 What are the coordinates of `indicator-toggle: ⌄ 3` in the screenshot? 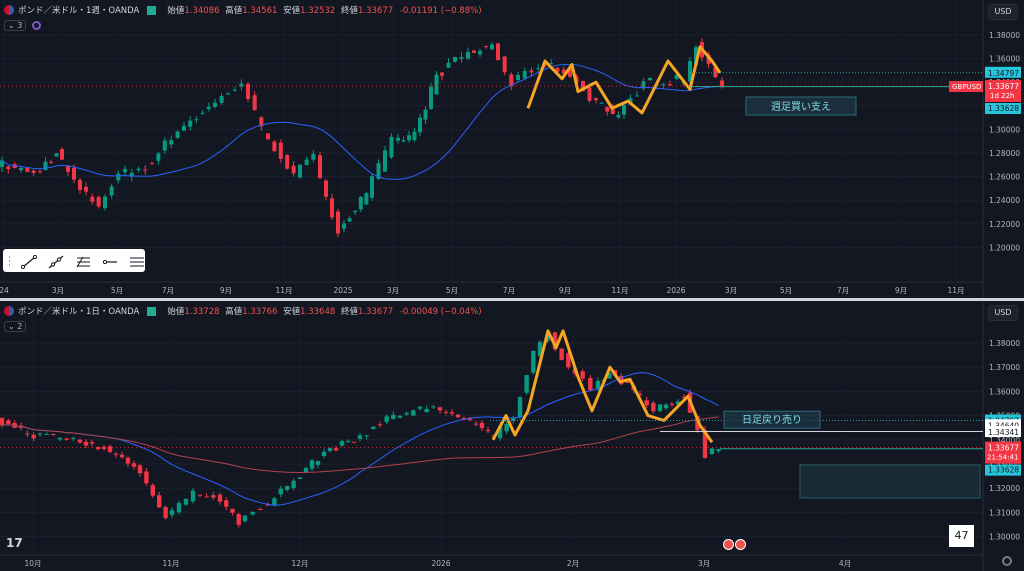 It's located at (15, 25).